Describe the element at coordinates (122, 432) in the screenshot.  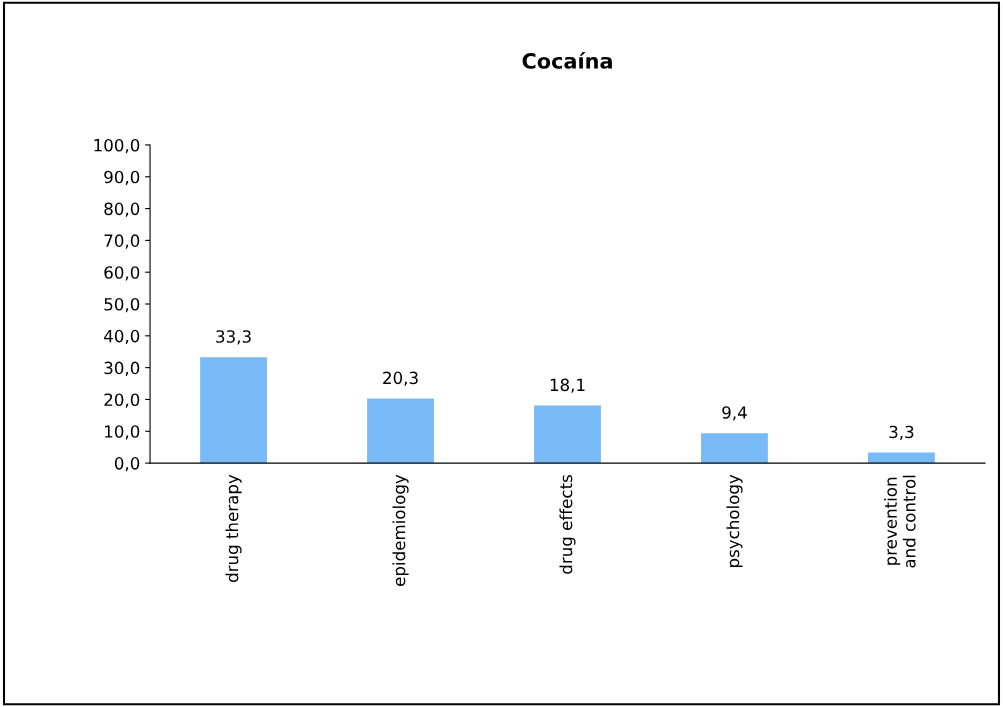
I see `y-tick-label: 10,0` at that location.